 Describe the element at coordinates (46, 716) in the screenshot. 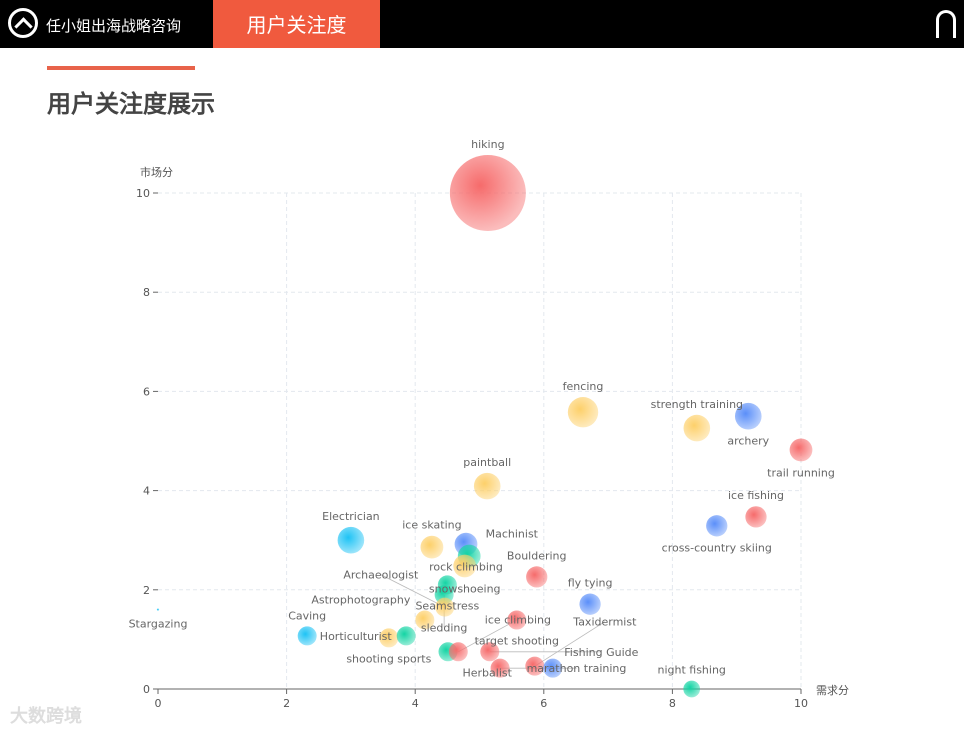

I see `watermark: 大数跨境` at that location.